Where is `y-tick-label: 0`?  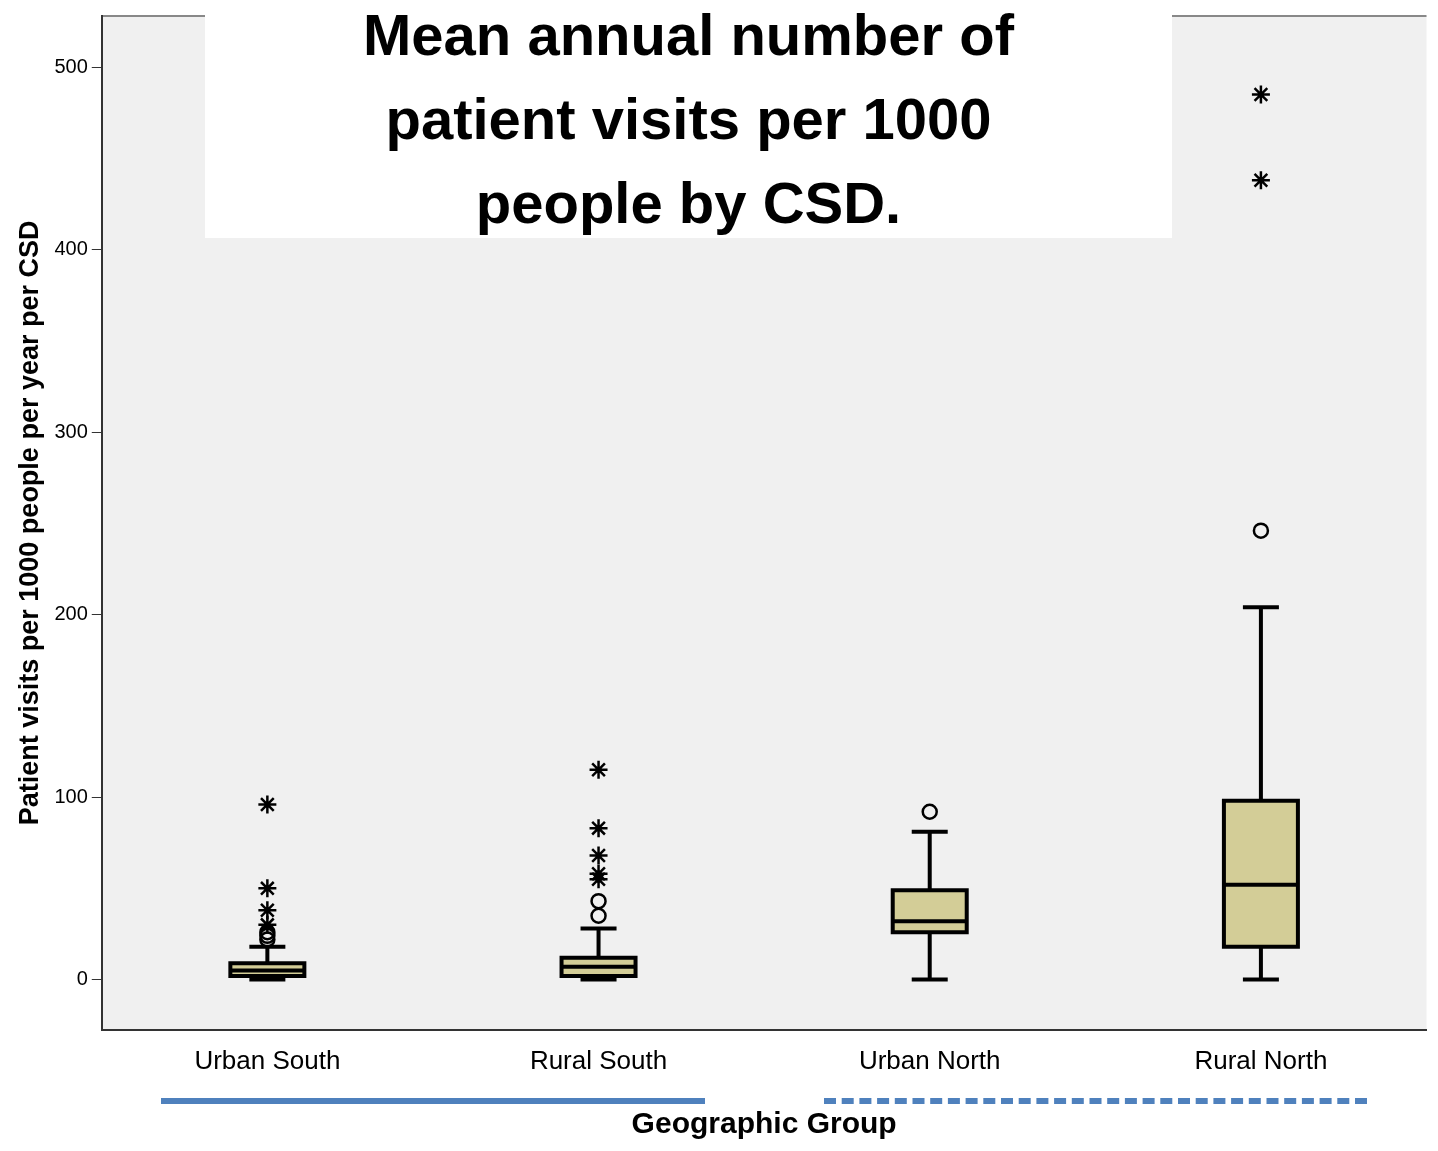 y-tick-label: 0 is located at coordinates (82, 978).